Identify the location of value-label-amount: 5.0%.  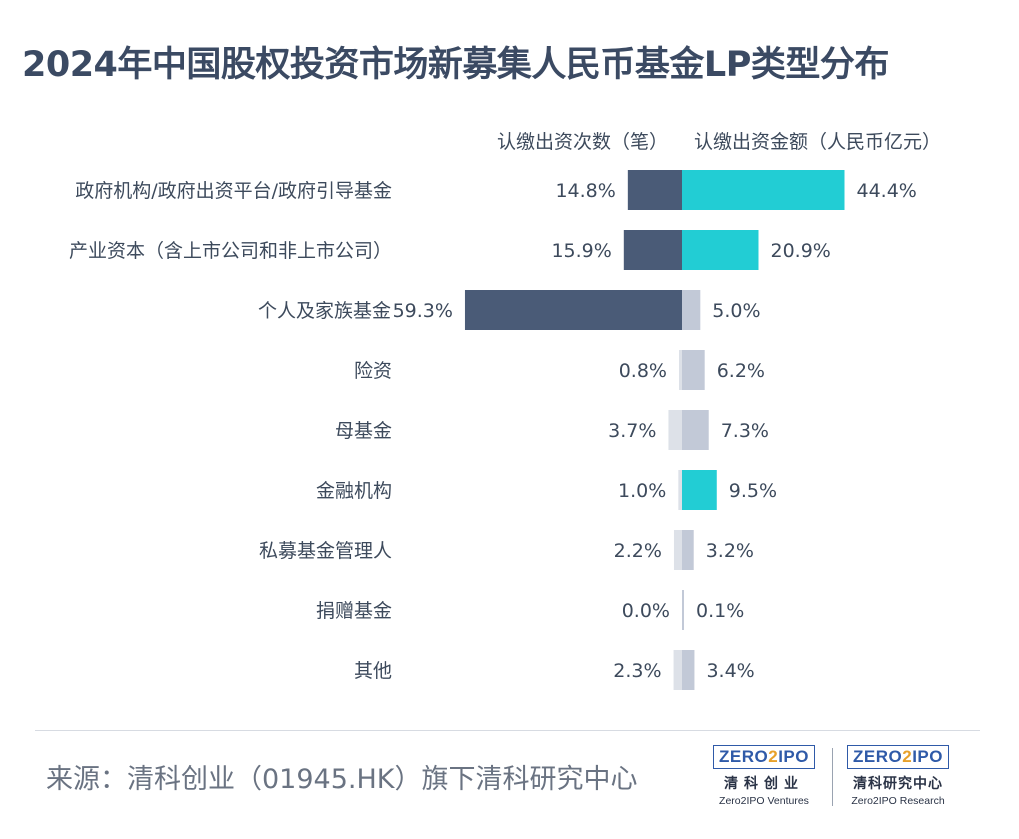
(736, 311).